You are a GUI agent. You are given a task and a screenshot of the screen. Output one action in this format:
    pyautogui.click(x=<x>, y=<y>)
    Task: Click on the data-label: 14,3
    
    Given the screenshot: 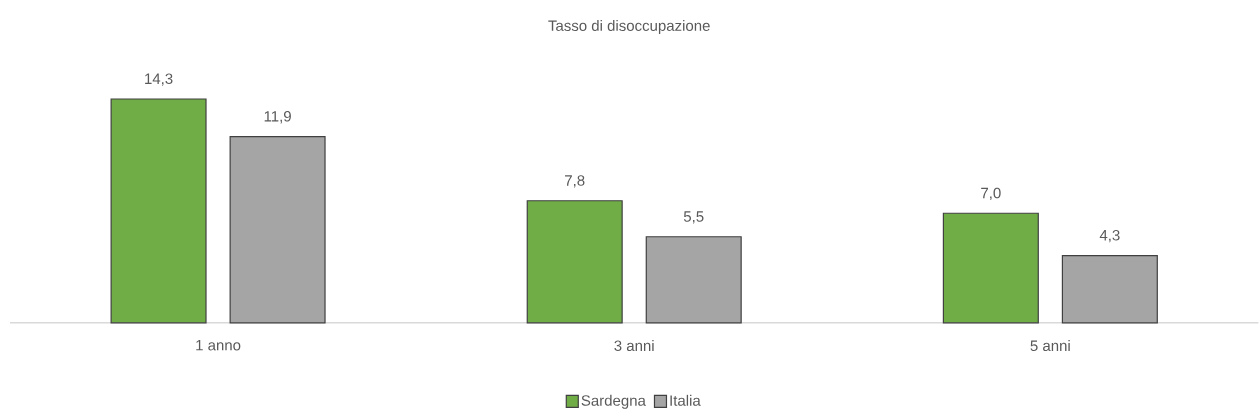 What is the action you would take?
    pyautogui.click(x=159, y=79)
    